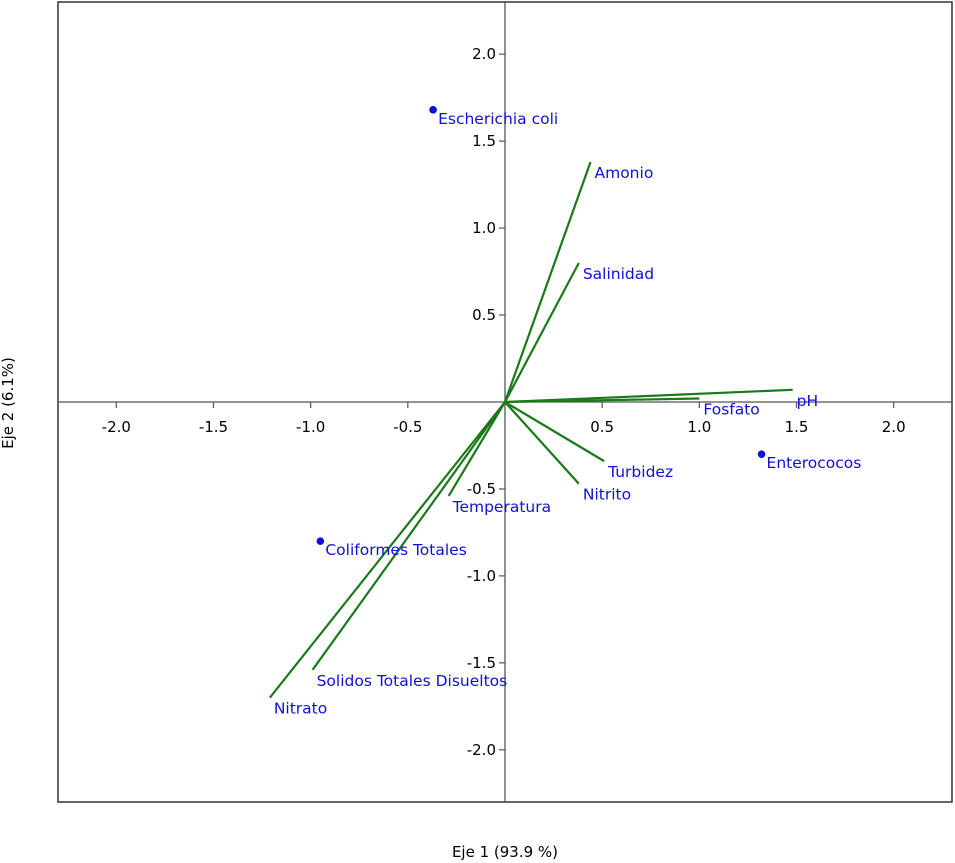 This screenshot has width=955, height=863. Describe the element at coordinates (797, 427) in the screenshot. I see `x-tick-label: 1.5` at that location.